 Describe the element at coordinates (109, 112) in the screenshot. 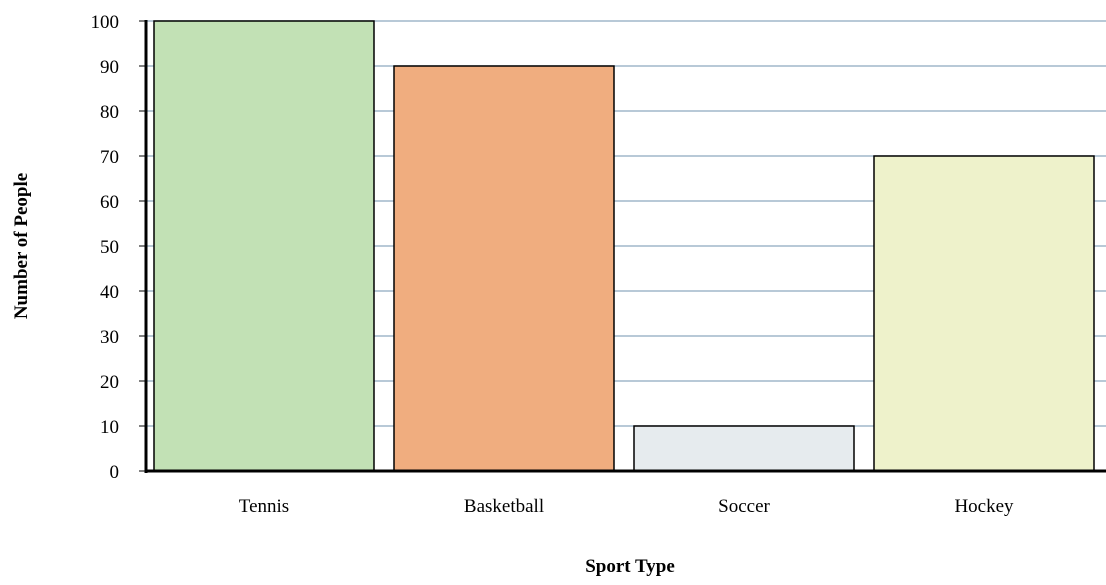

I see `y-tick-label: 80` at that location.